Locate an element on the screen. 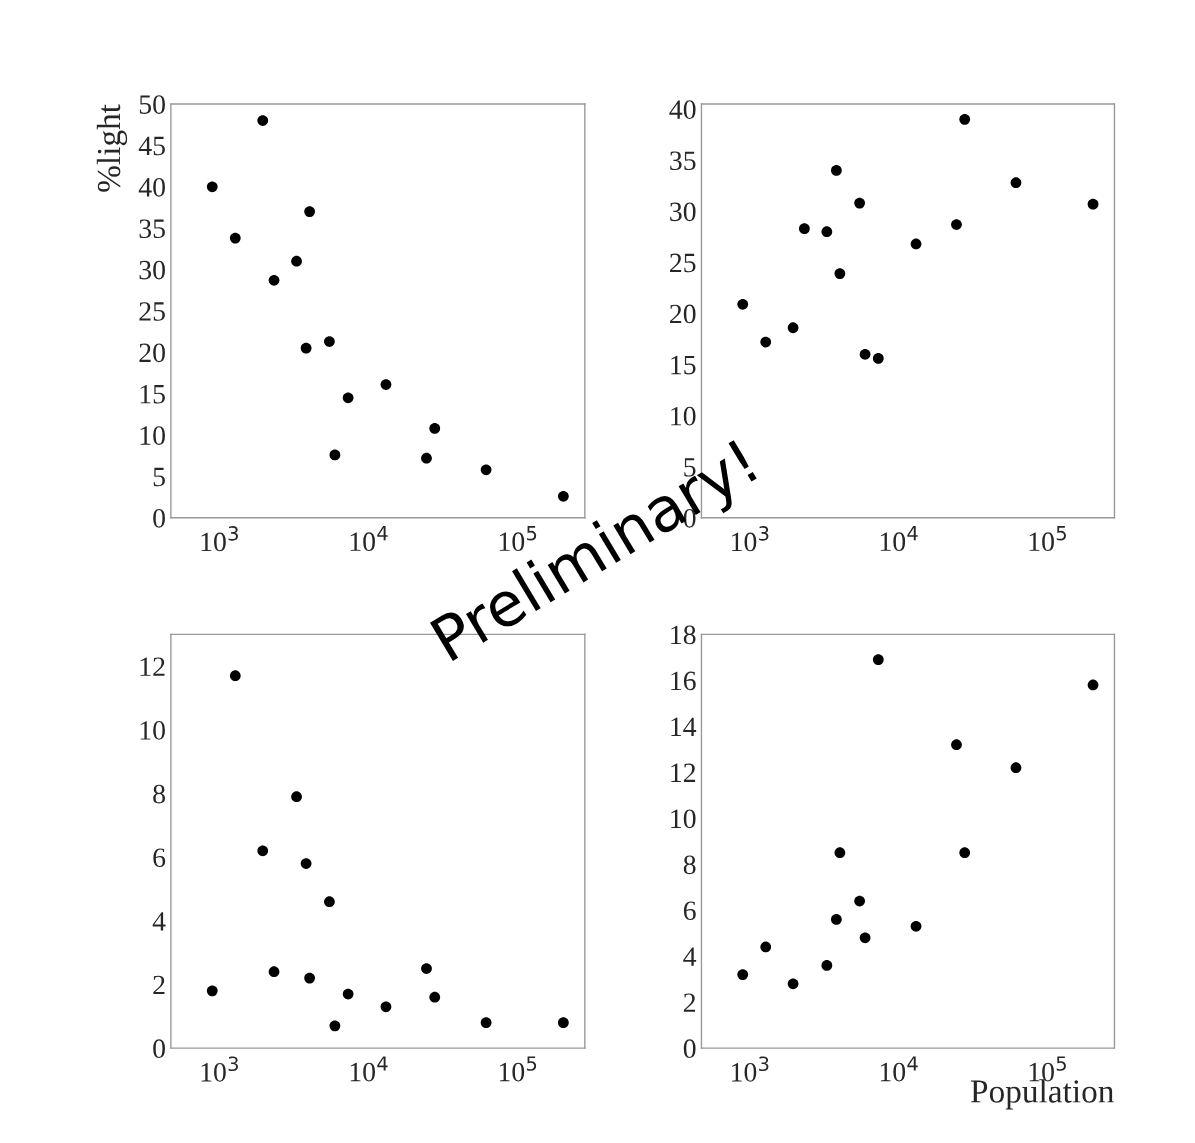 This screenshot has height=1143, width=1195. y-axis-title: %light is located at coordinates (112, 148).